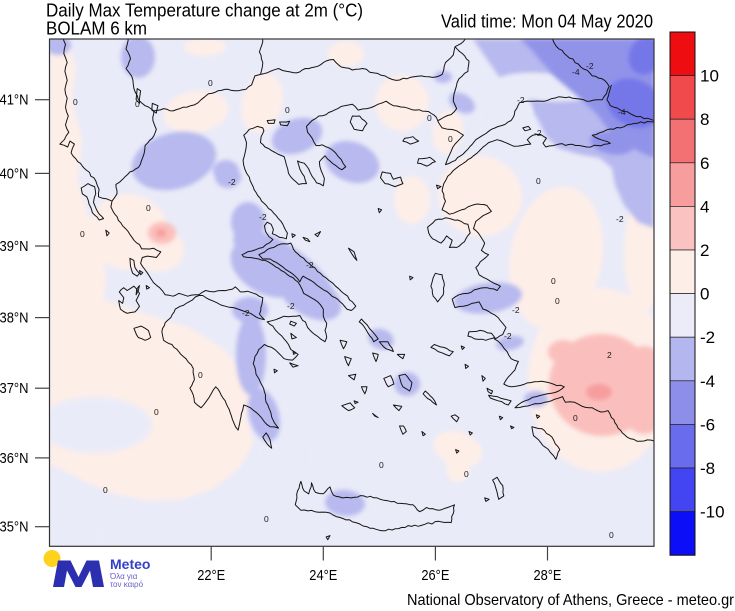 The height and width of the screenshot is (611, 735). Describe the element at coordinates (547, 21) in the screenshot. I see `svg-text: Valid time: Mon 04 May 2020` at that location.